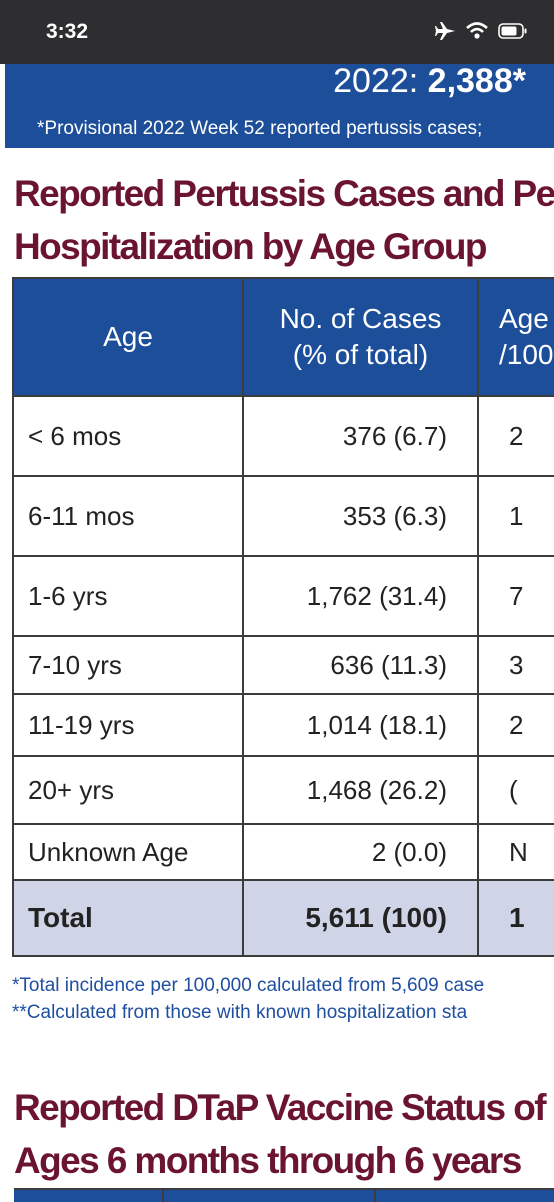  Describe the element at coordinates (515, 596) in the screenshot. I see `row-rate: 7` at that location.